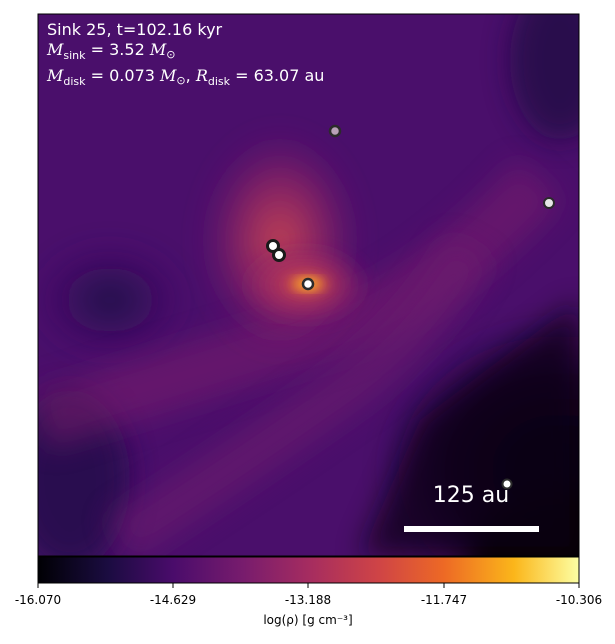 The height and width of the screenshot is (644, 615). What do you see at coordinates (308, 585) in the screenshot?
I see `colorbar-ticks` at bounding box center [308, 585].